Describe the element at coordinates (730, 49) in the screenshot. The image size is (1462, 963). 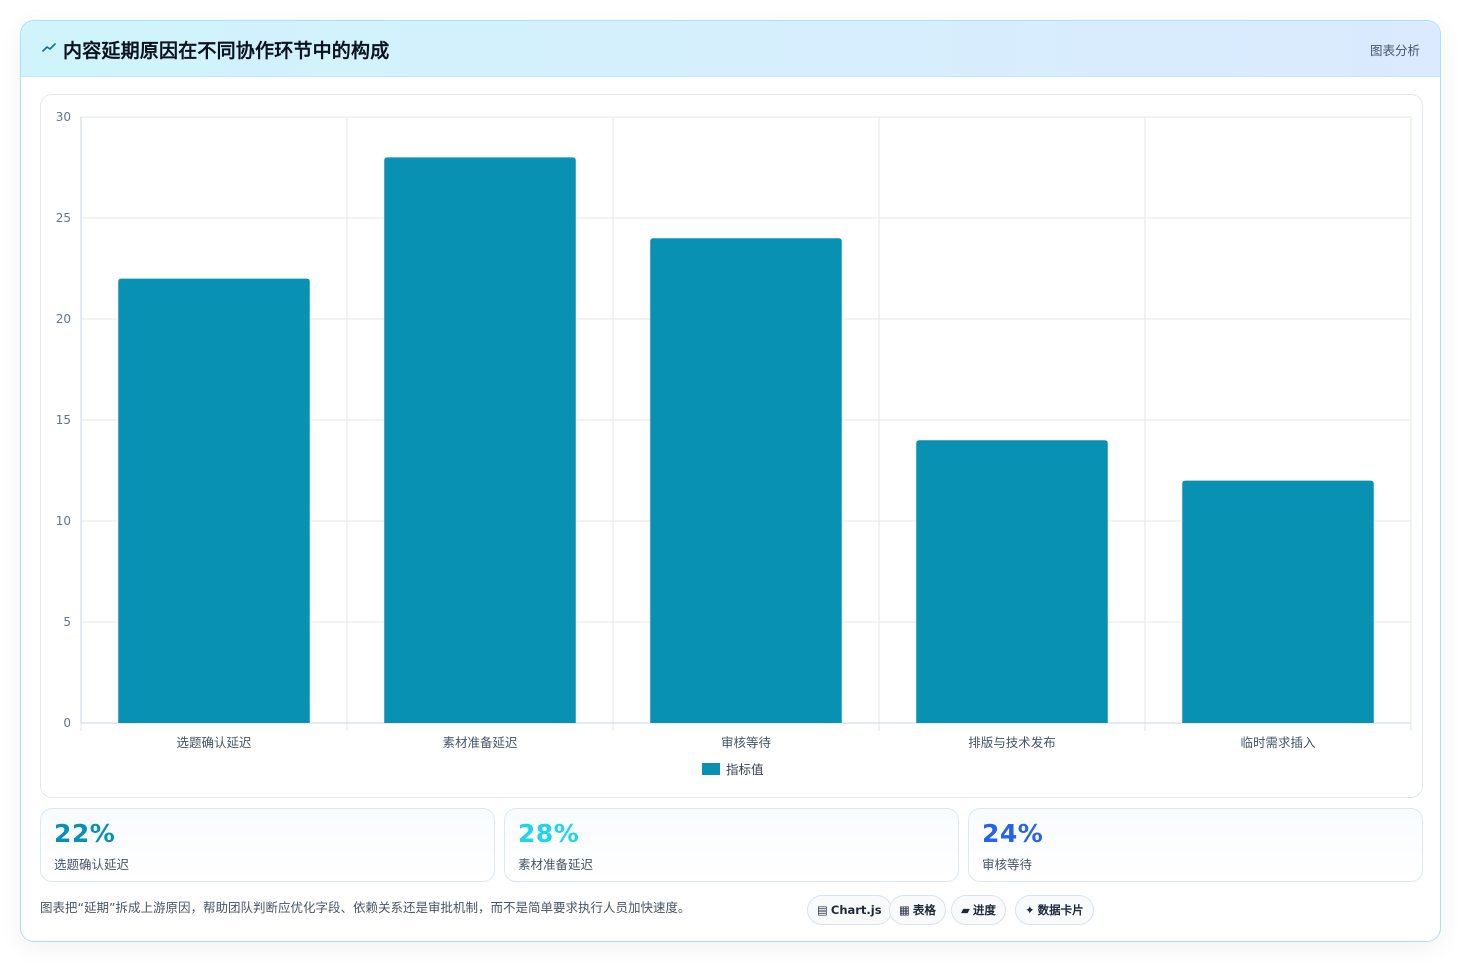
I see `card-header: 内容延期原因在不同协作环节中的构成 图表分析` at that location.